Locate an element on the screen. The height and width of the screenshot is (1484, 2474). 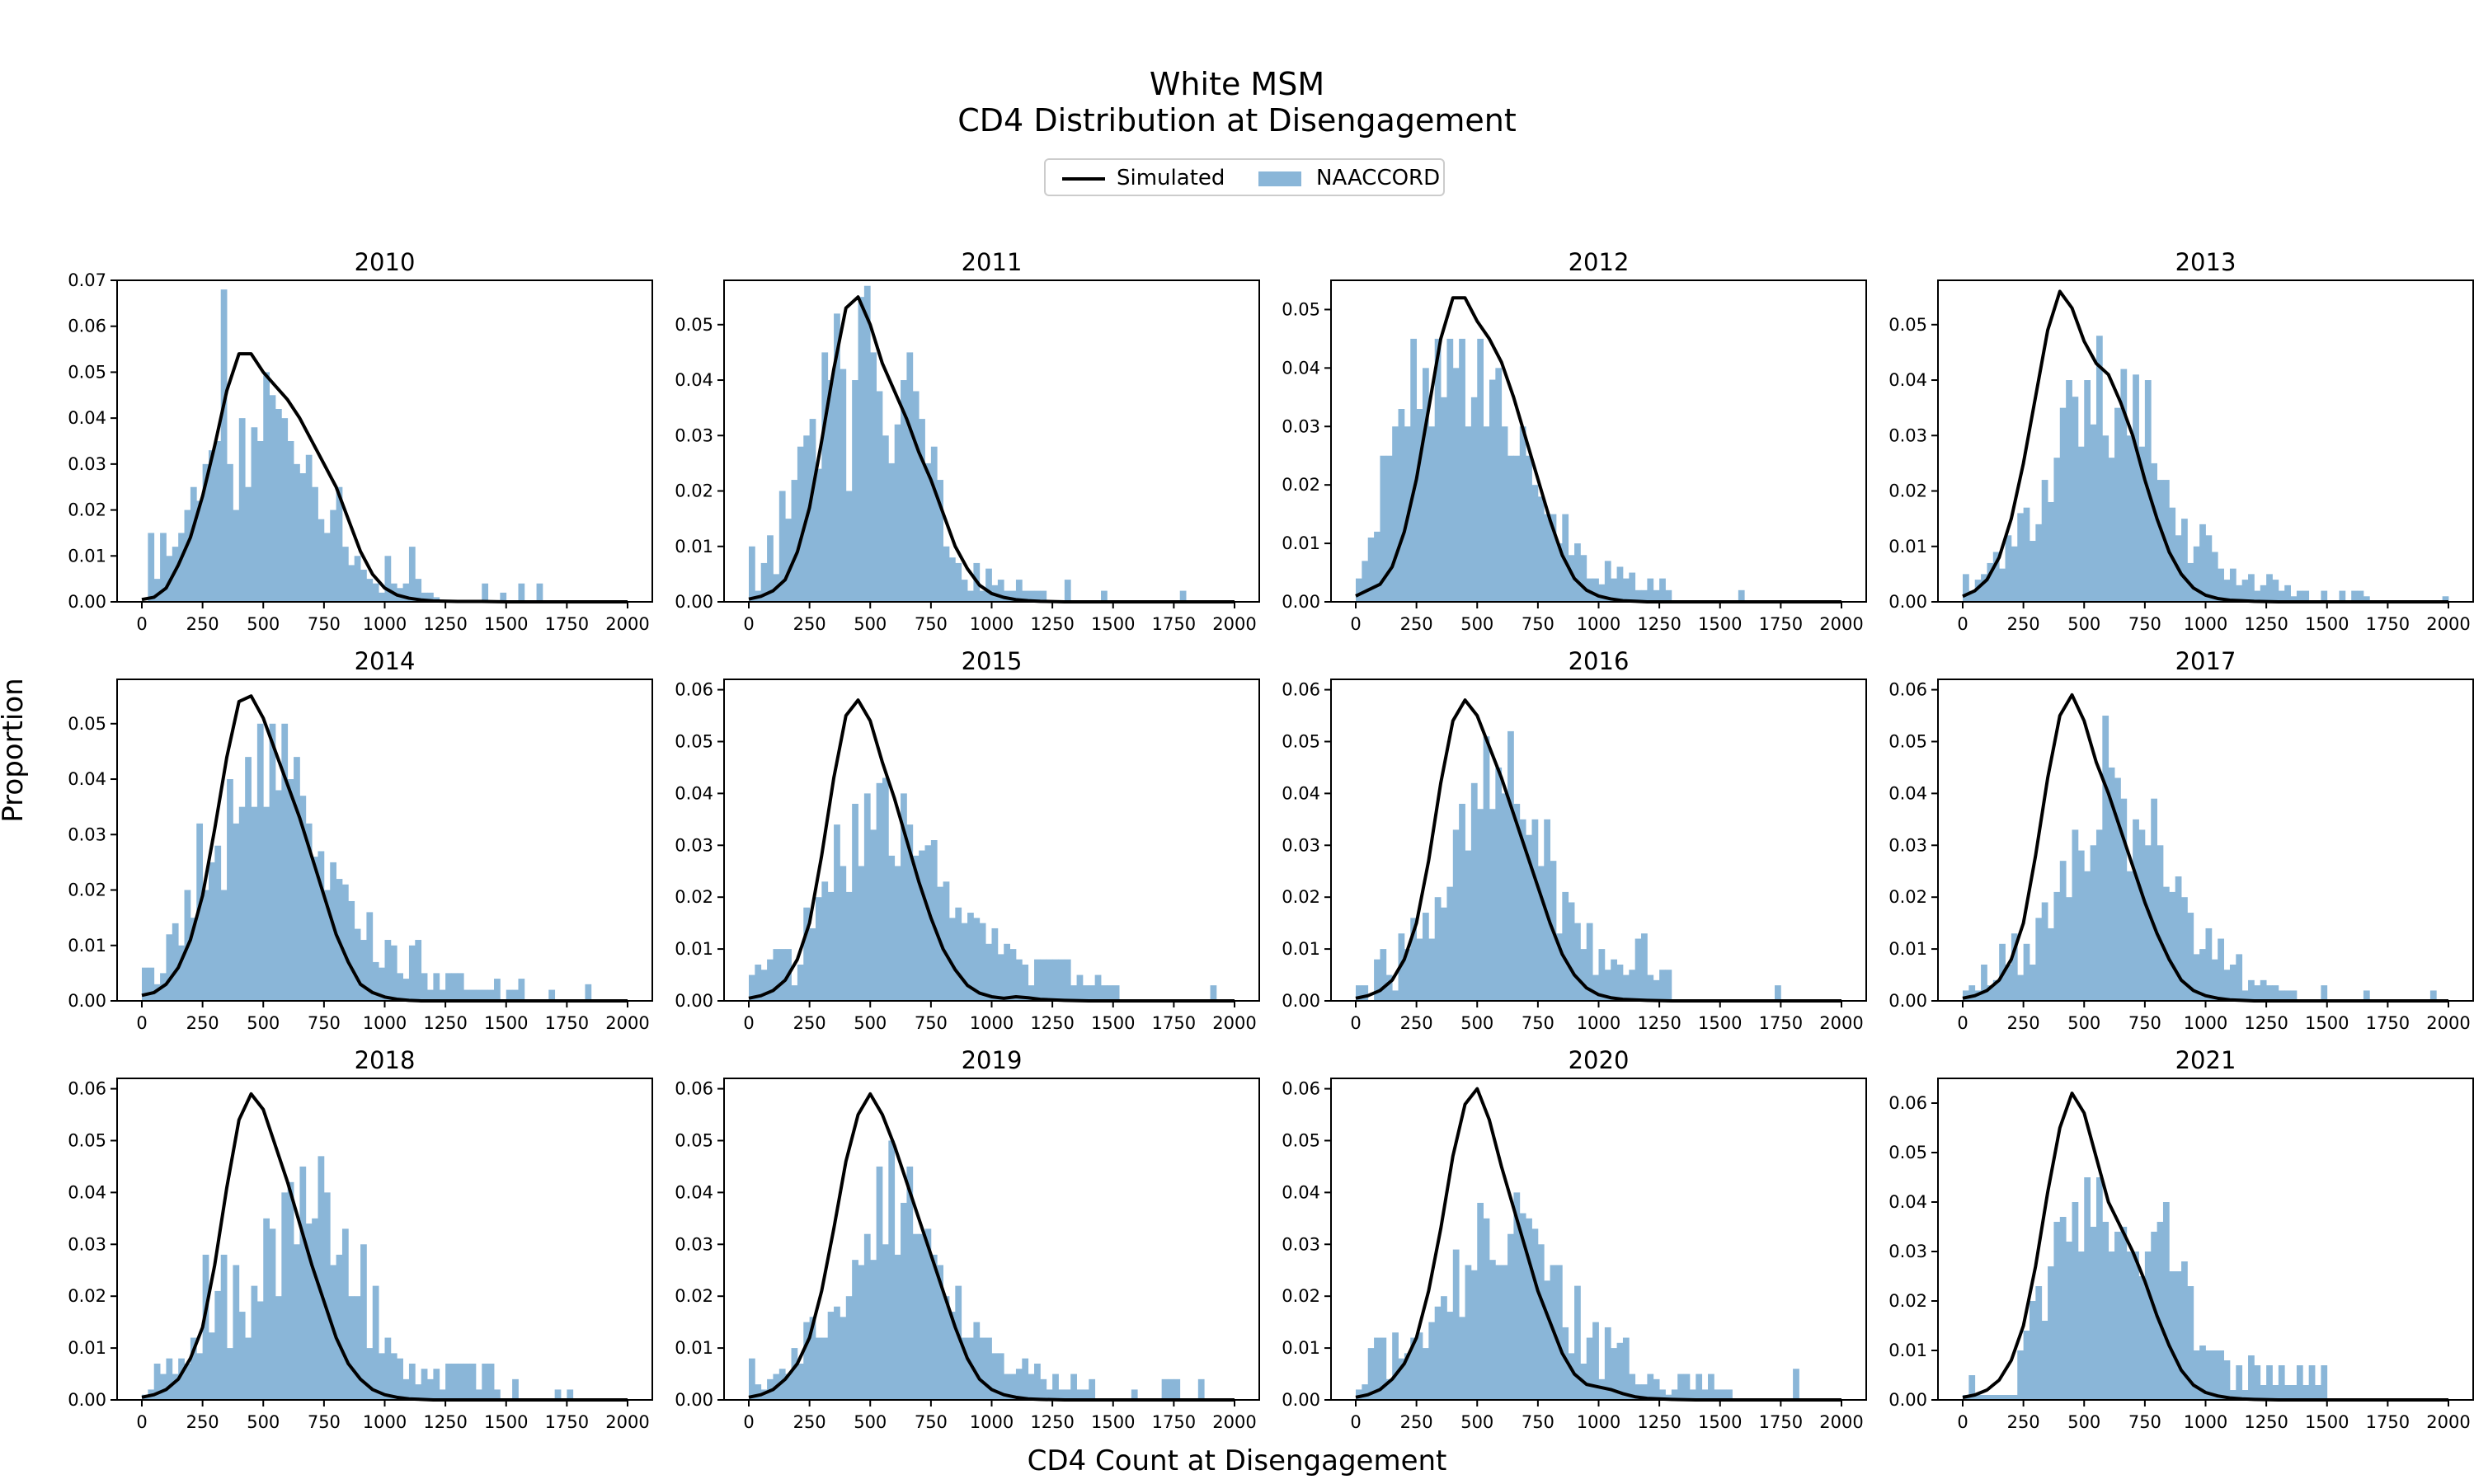
panel-2021-x-tick-label: 1500 is located at coordinates (2327, 1422).